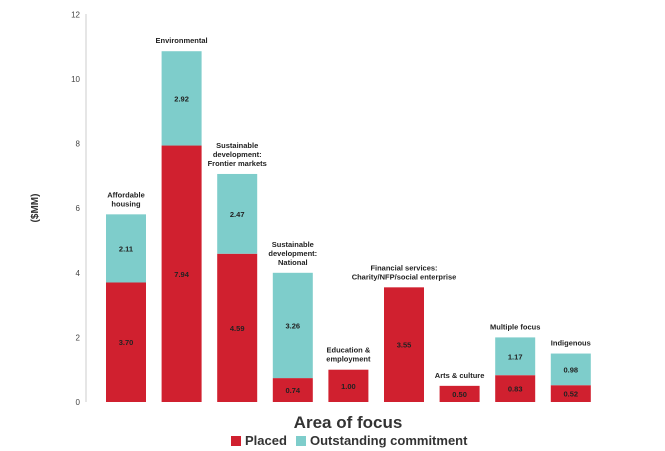 The height and width of the screenshot is (451, 665). Describe the element at coordinates (237, 163) in the screenshot. I see `category-label: Frontier markets` at that location.